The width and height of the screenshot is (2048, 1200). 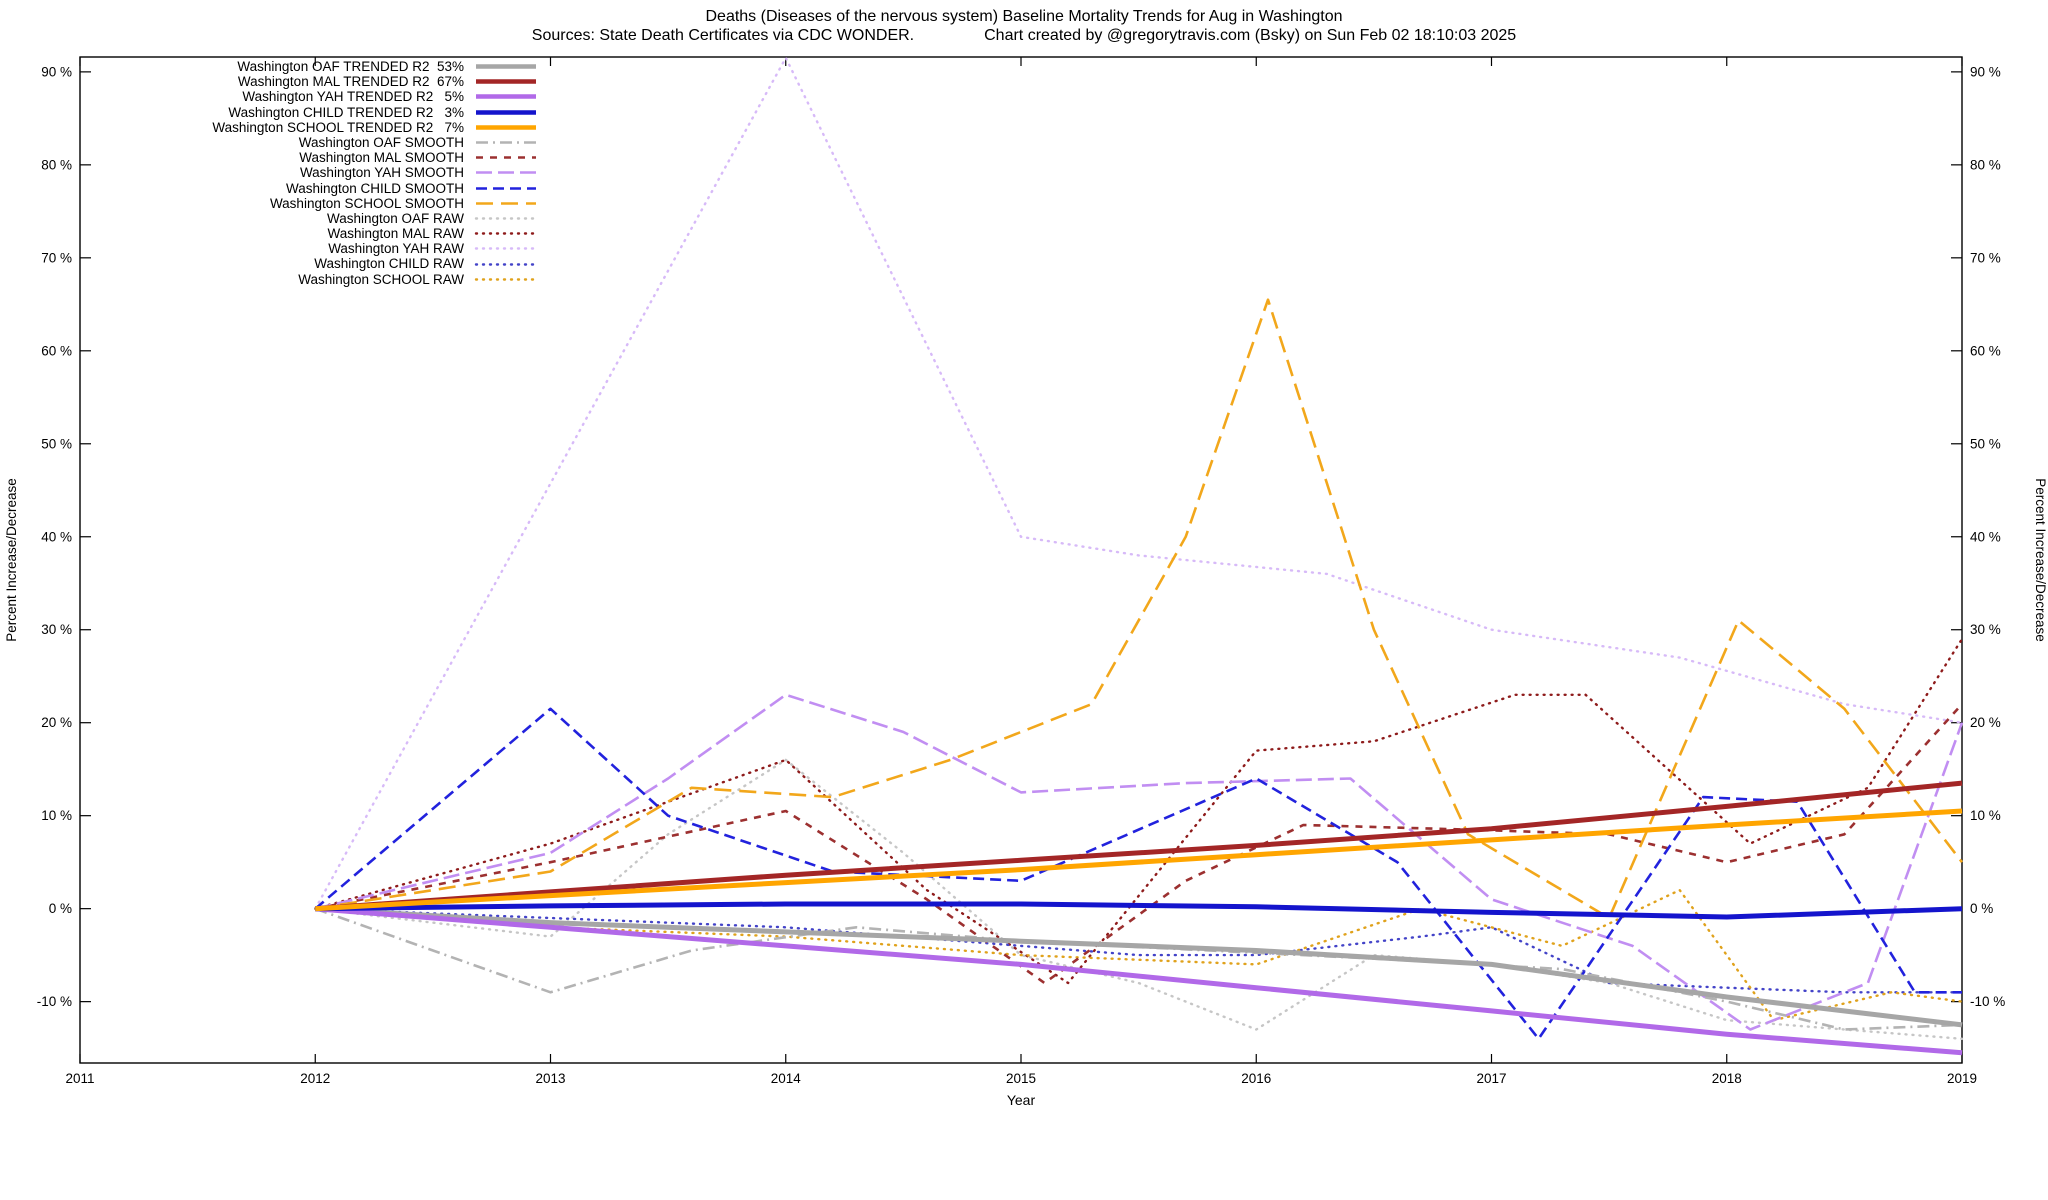 What do you see at coordinates (550, 1078) in the screenshot?
I see `x-tick-label: 2013` at bounding box center [550, 1078].